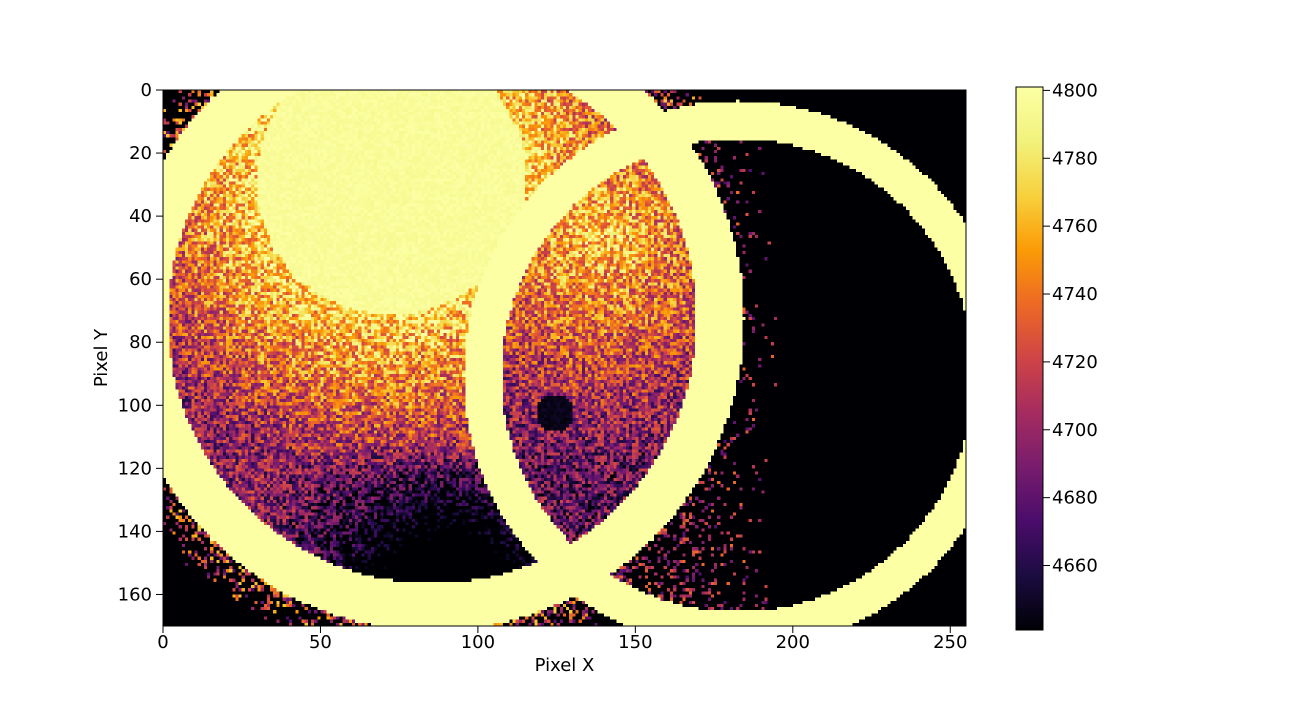  Describe the element at coordinates (1075, 430) in the screenshot. I see `colorbar-tick-label: 4700` at that location.